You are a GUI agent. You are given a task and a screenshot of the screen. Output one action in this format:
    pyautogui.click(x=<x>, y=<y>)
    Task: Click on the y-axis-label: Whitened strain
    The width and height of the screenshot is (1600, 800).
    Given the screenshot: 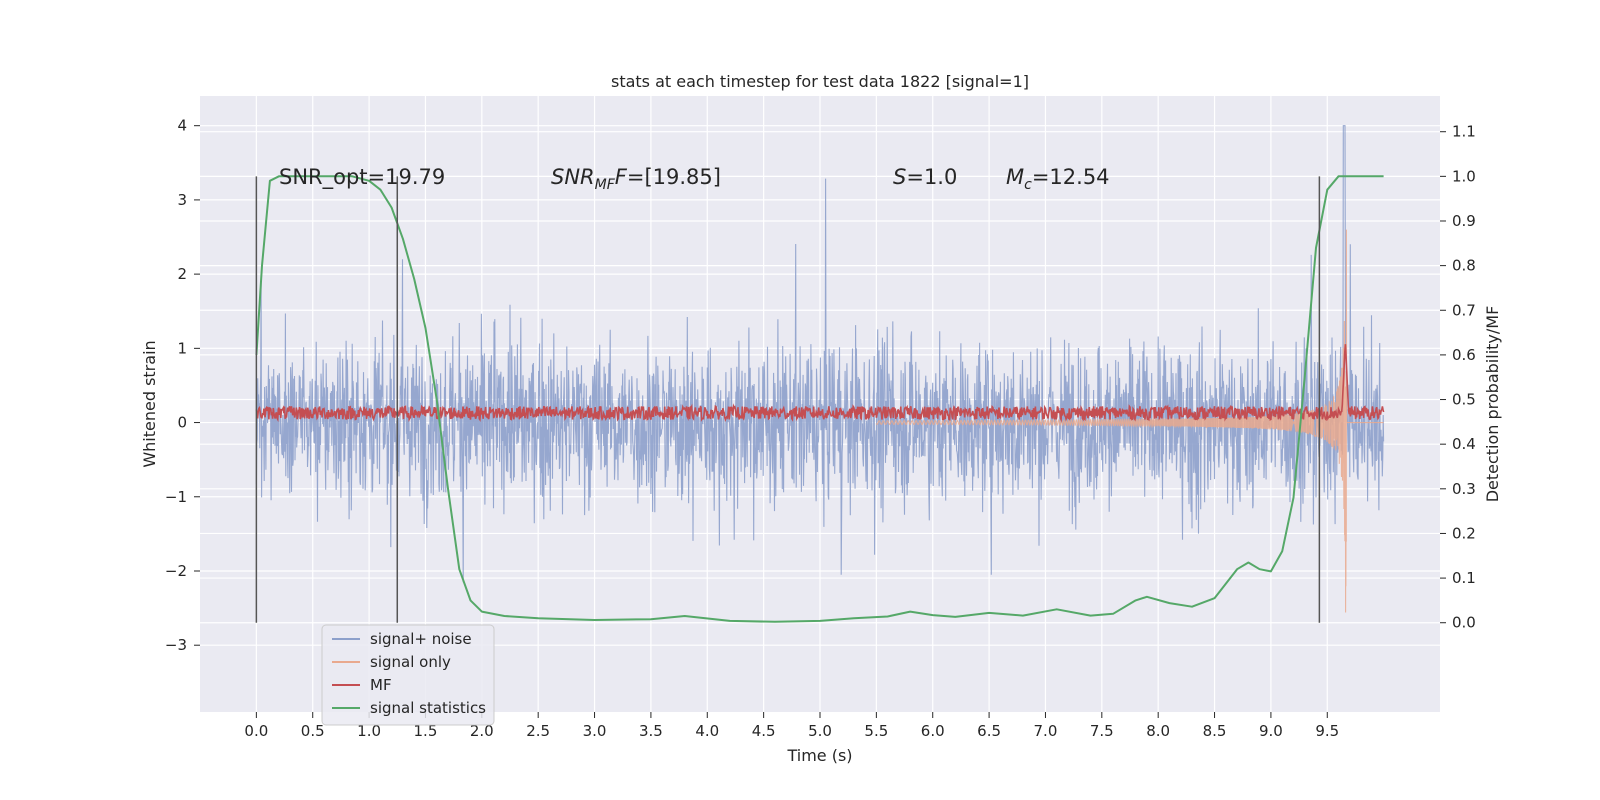 What is the action you would take?
    pyautogui.click(x=149, y=403)
    